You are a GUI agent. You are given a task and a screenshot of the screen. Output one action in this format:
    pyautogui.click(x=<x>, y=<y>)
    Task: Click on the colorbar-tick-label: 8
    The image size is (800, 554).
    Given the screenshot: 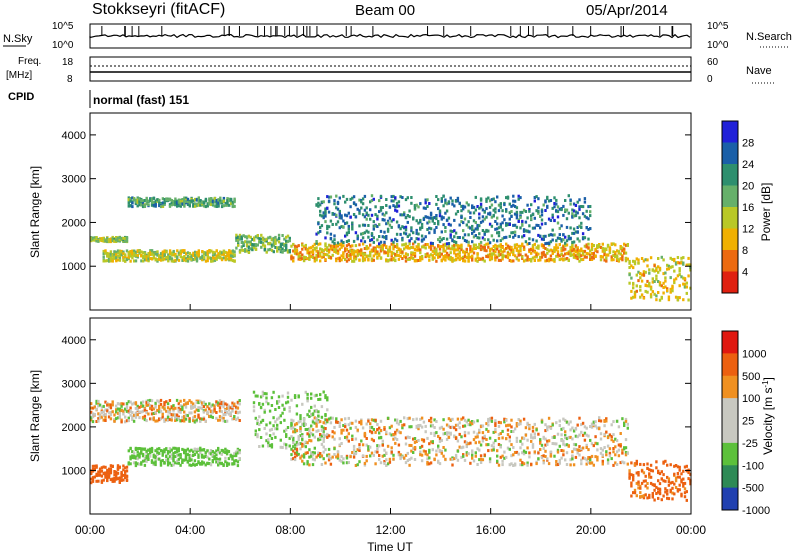 What is the action you would take?
    pyautogui.click(x=745, y=251)
    